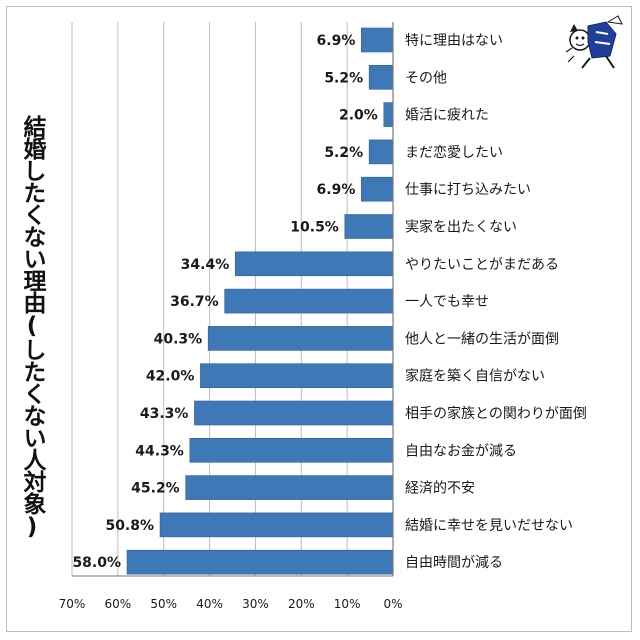  What do you see at coordinates (496, 413) in the screenshot?
I see `category-label: 相手の家族との関わりが面倒` at bounding box center [496, 413].